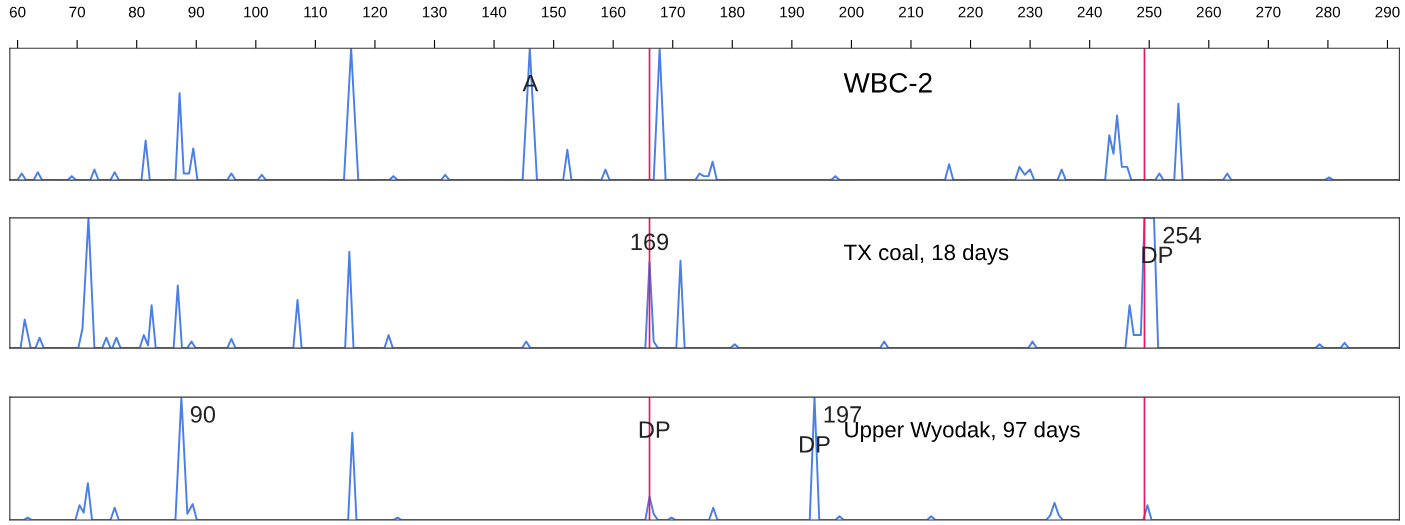 The image size is (1405, 525). I want to click on annotation: 90, so click(203, 414).